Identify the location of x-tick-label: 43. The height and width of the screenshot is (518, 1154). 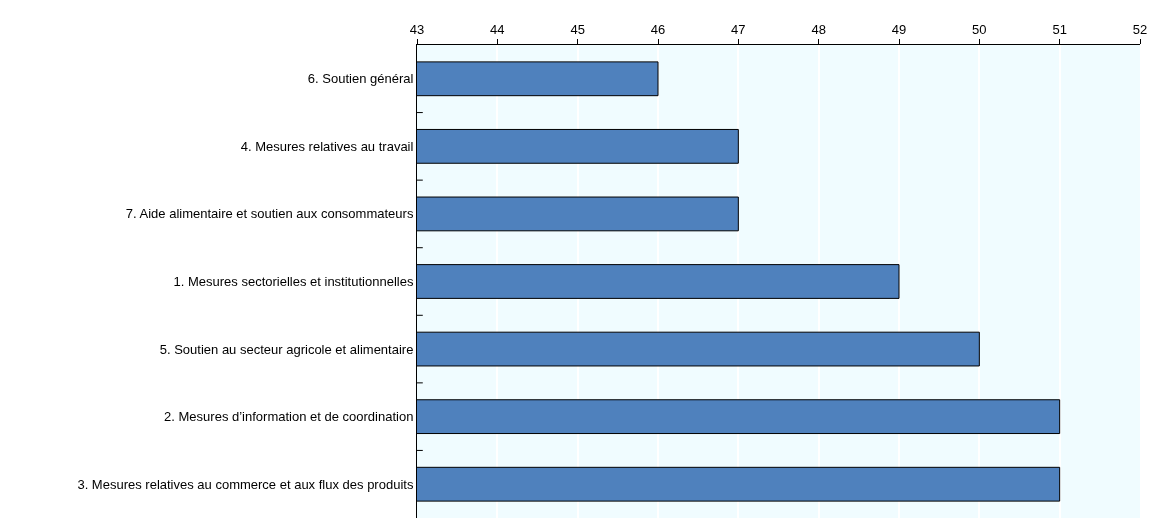
(417, 29).